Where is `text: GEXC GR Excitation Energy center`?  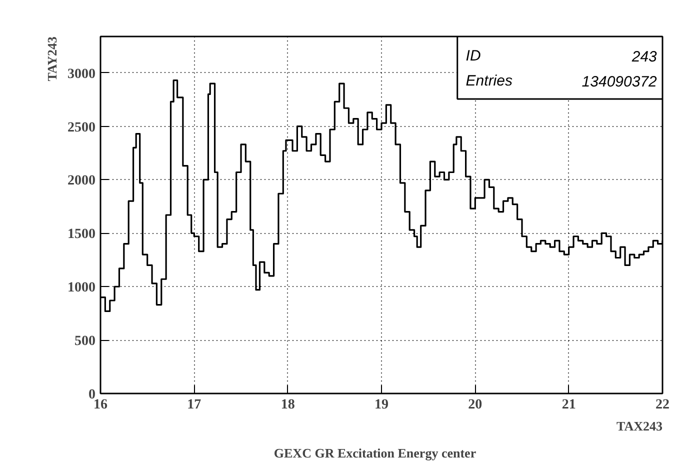
text: GEXC GR Excitation Energy center is located at coordinates (375, 453).